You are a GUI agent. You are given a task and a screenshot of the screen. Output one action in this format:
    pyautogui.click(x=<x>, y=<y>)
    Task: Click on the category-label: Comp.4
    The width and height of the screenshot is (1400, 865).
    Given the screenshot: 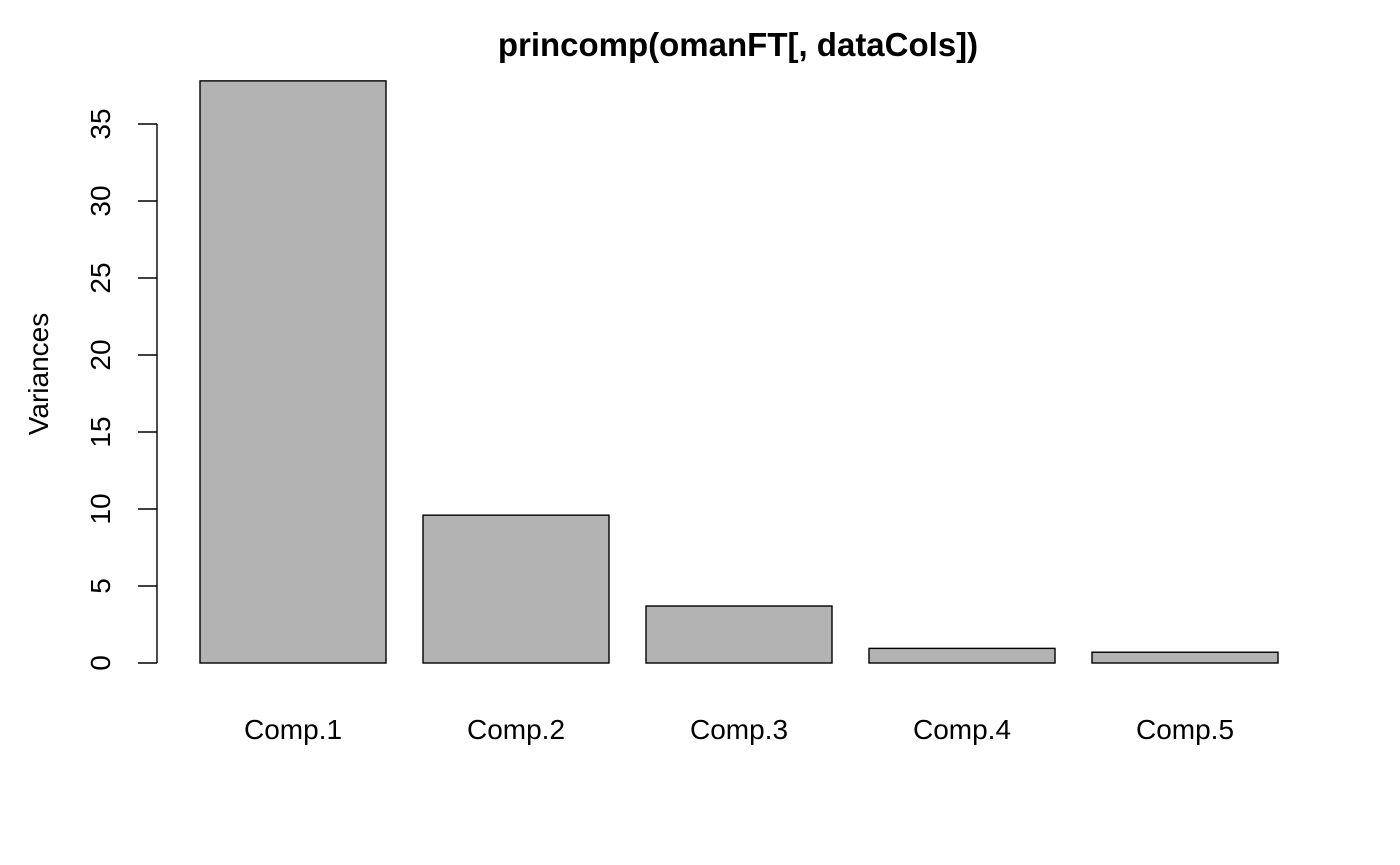 What is the action you would take?
    pyautogui.click(x=962, y=729)
    